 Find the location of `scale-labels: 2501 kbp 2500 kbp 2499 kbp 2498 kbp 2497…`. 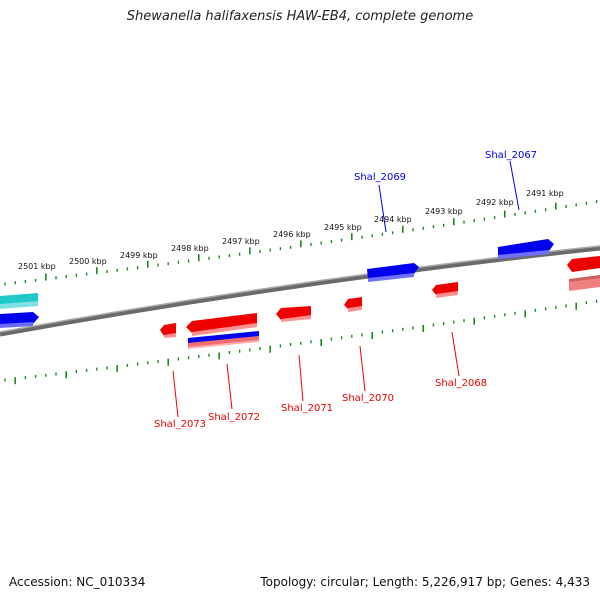

scale-labels: 2501 kbp 2500 kbp 2499 kbp 2498 kbp 2497… is located at coordinates (291, 230).